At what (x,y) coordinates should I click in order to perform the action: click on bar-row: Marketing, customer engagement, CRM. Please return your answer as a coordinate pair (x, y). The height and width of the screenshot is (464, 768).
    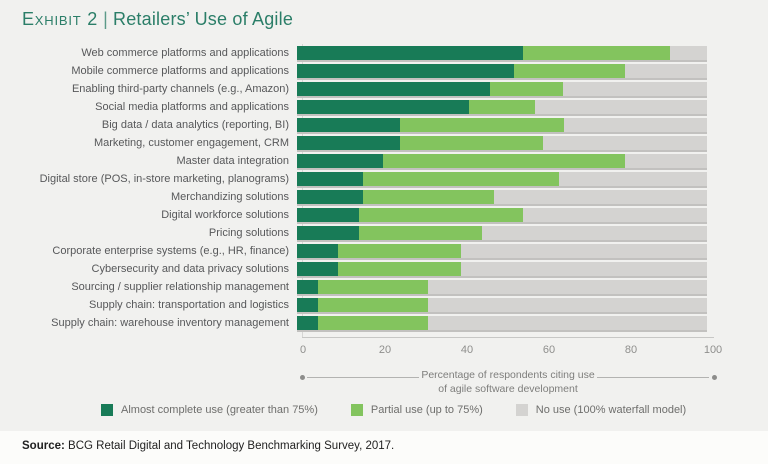
    Looking at the image, I should click on (384, 143).